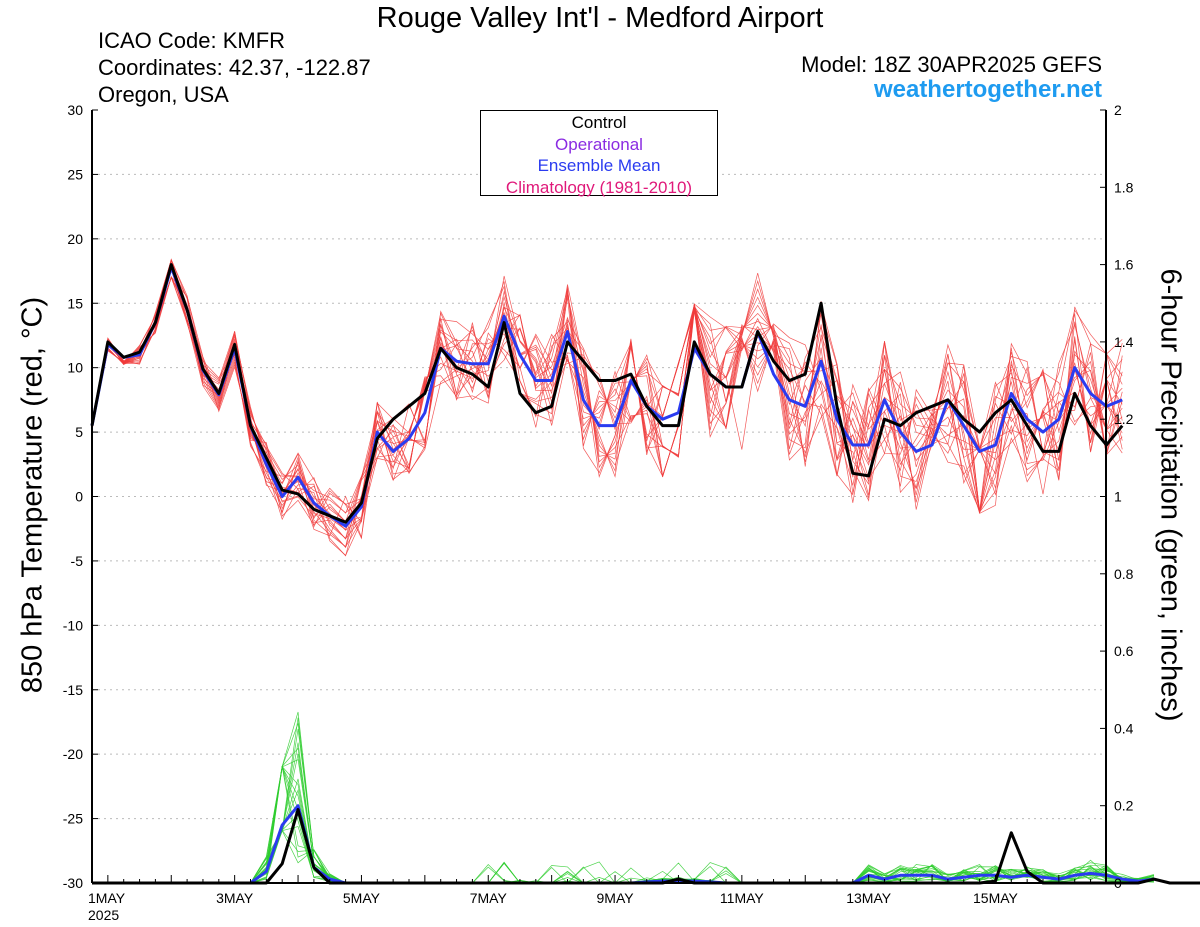 Image resolution: width=1200 pixels, height=927 pixels. Describe the element at coordinates (1124, 265) in the screenshot. I see `y2-tick-label: 1.6` at that location.